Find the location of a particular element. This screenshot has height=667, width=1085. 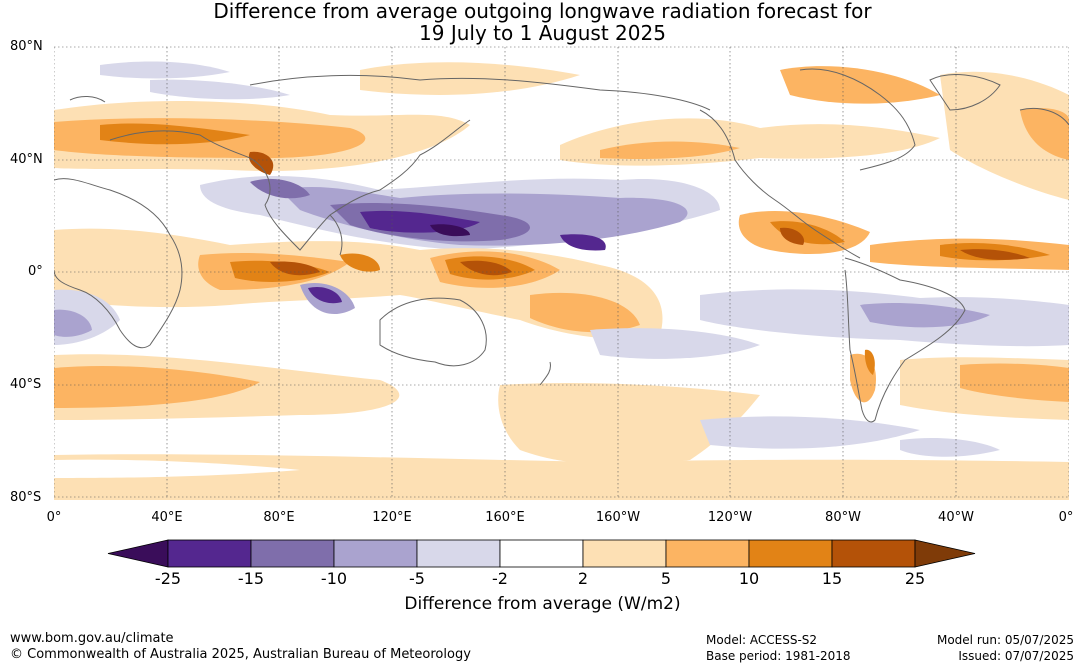

lat-label-40n: 40°N is located at coordinates (26, 159).